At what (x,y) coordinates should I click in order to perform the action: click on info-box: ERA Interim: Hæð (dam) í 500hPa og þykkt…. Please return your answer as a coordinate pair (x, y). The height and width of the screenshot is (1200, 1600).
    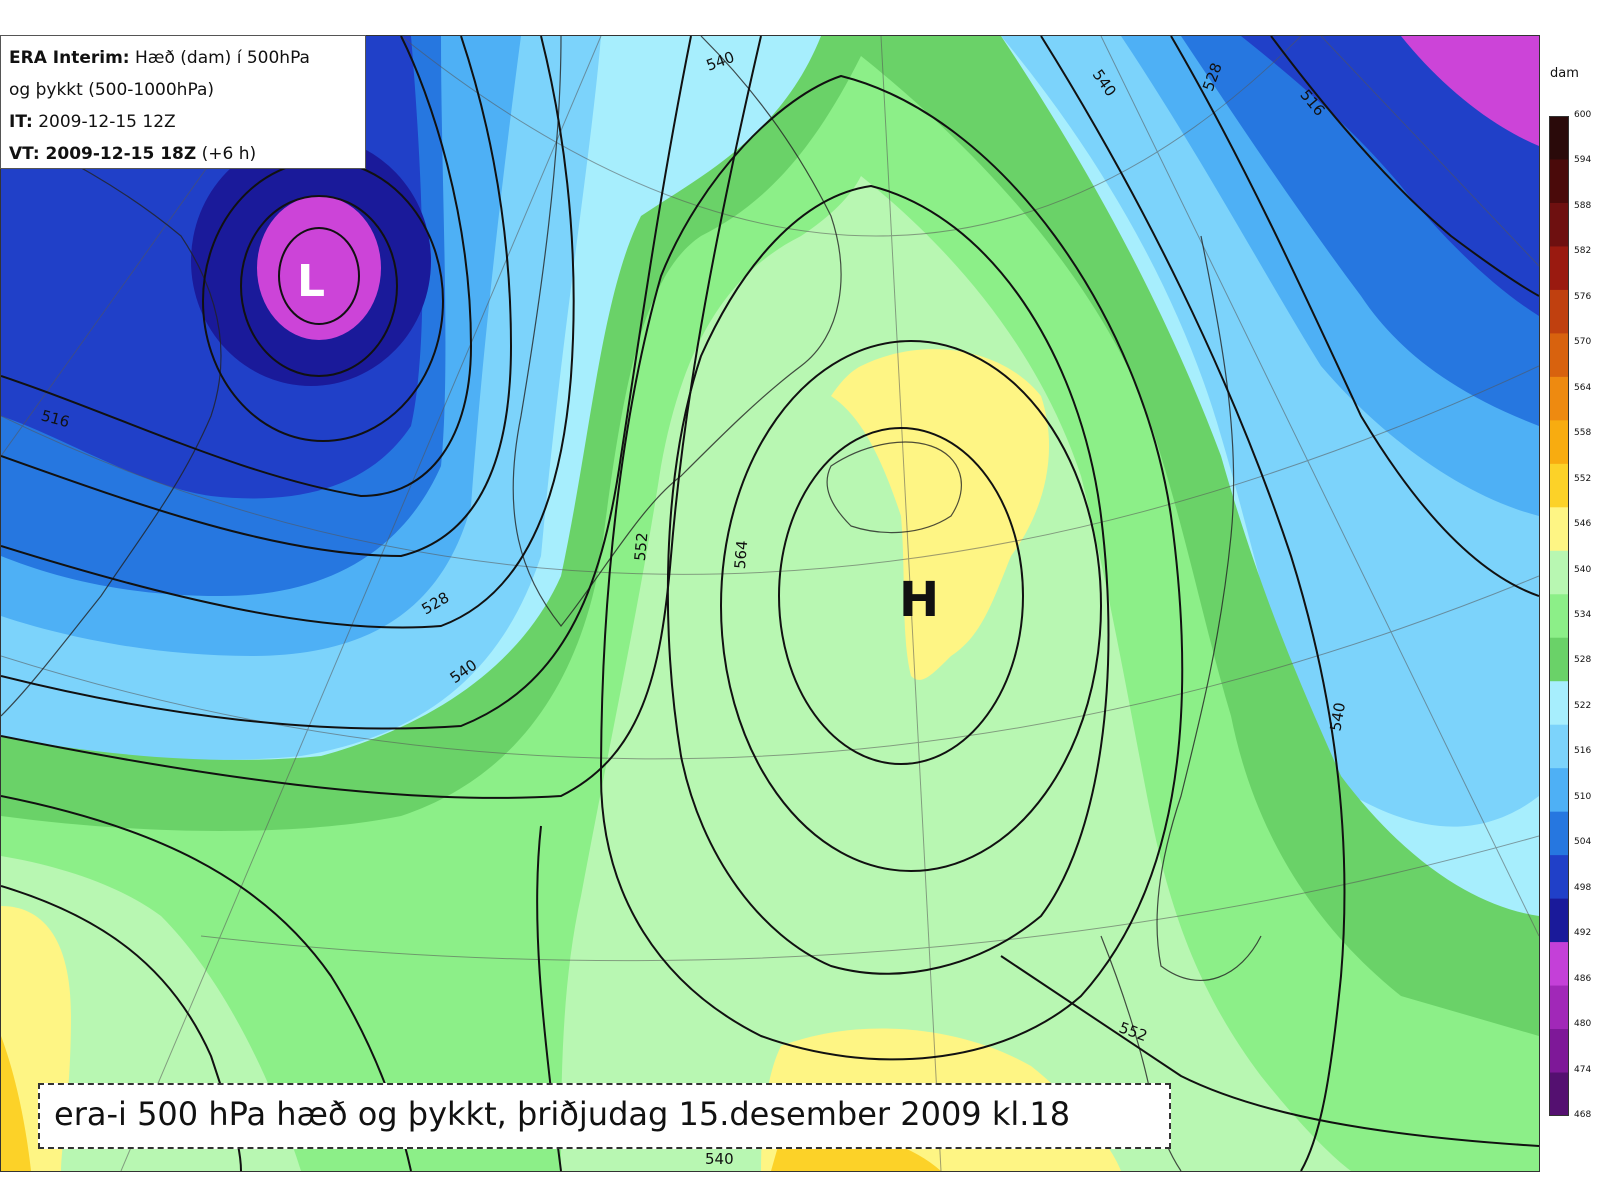
    Looking at the image, I should click on (183, 102).